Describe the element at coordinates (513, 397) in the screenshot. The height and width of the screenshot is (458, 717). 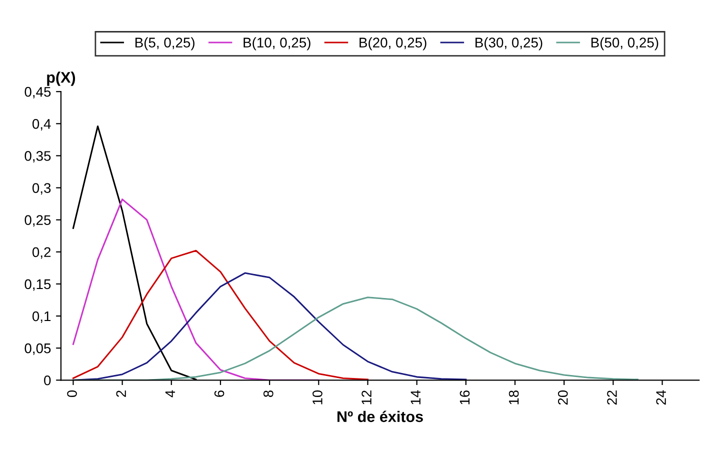
I see `x-tick-label: 18` at that location.